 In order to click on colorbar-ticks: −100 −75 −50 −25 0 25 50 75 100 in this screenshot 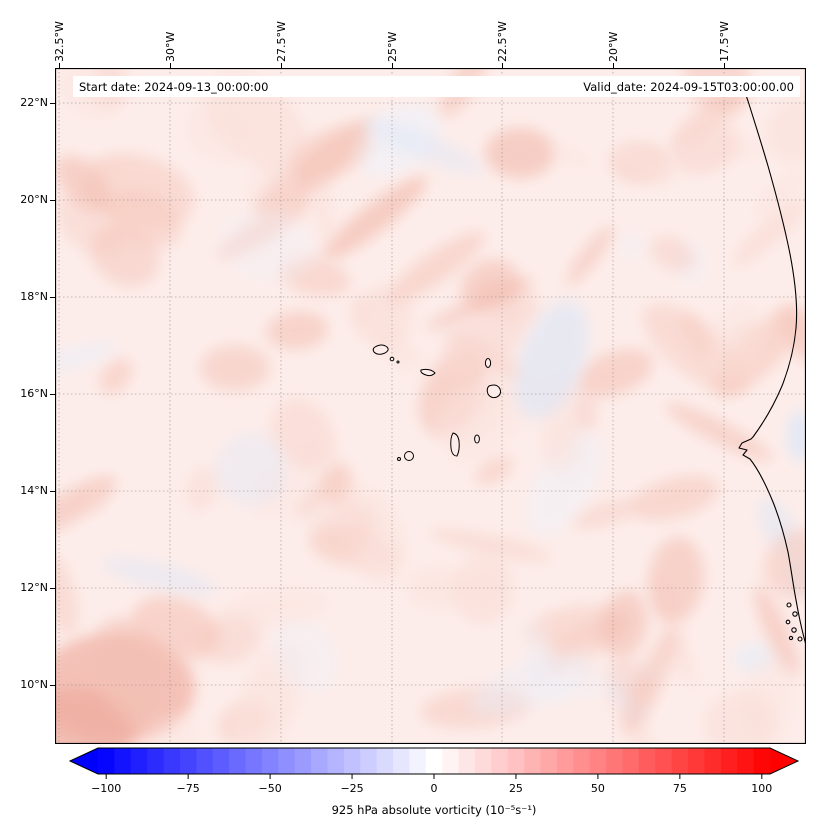, I will do `click(431, 784)`.